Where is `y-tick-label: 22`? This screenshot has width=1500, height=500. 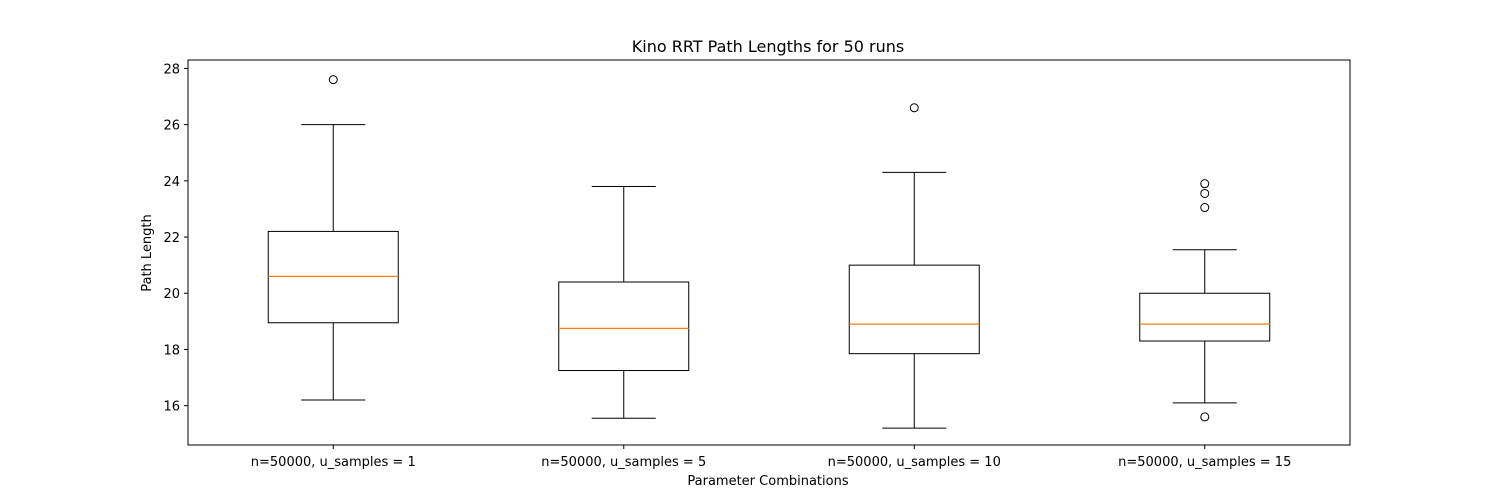
y-tick-label: 22 is located at coordinates (171, 238).